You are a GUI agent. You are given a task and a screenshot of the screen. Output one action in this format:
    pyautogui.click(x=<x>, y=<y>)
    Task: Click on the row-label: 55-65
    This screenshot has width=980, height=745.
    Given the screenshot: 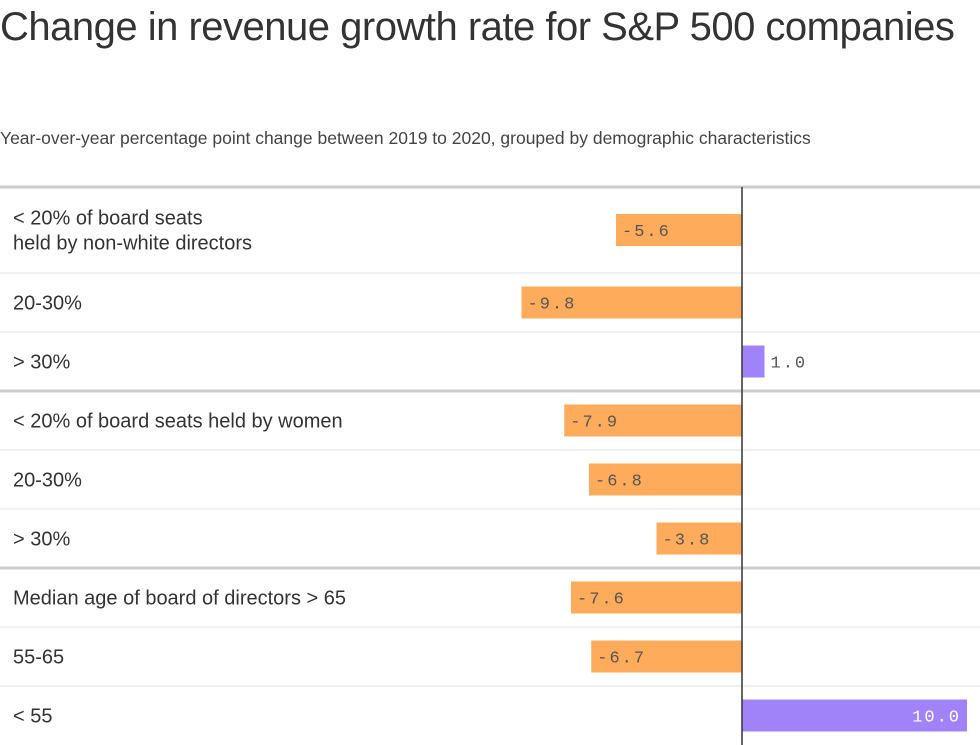 What is the action you would take?
    pyautogui.click(x=38, y=658)
    